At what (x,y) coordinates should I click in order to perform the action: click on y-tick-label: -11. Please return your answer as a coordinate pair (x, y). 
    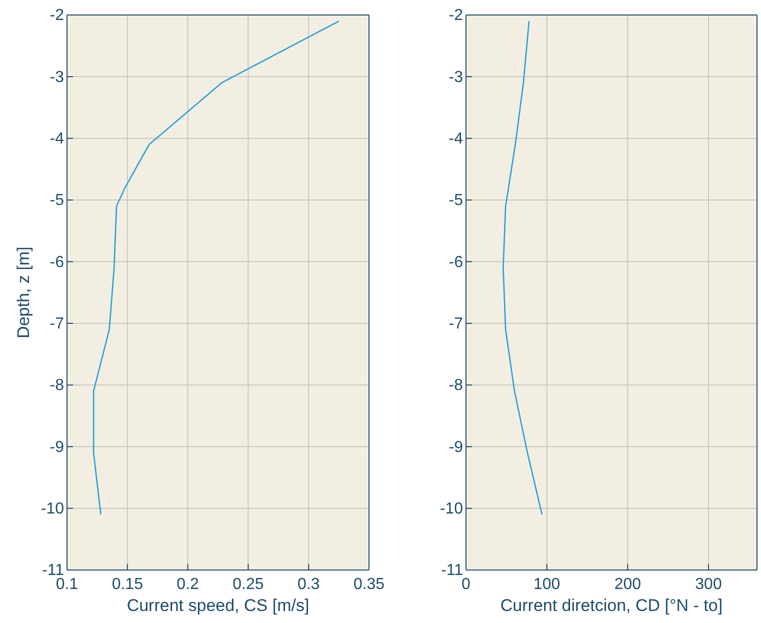
    Looking at the image, I should click on (452, 571).